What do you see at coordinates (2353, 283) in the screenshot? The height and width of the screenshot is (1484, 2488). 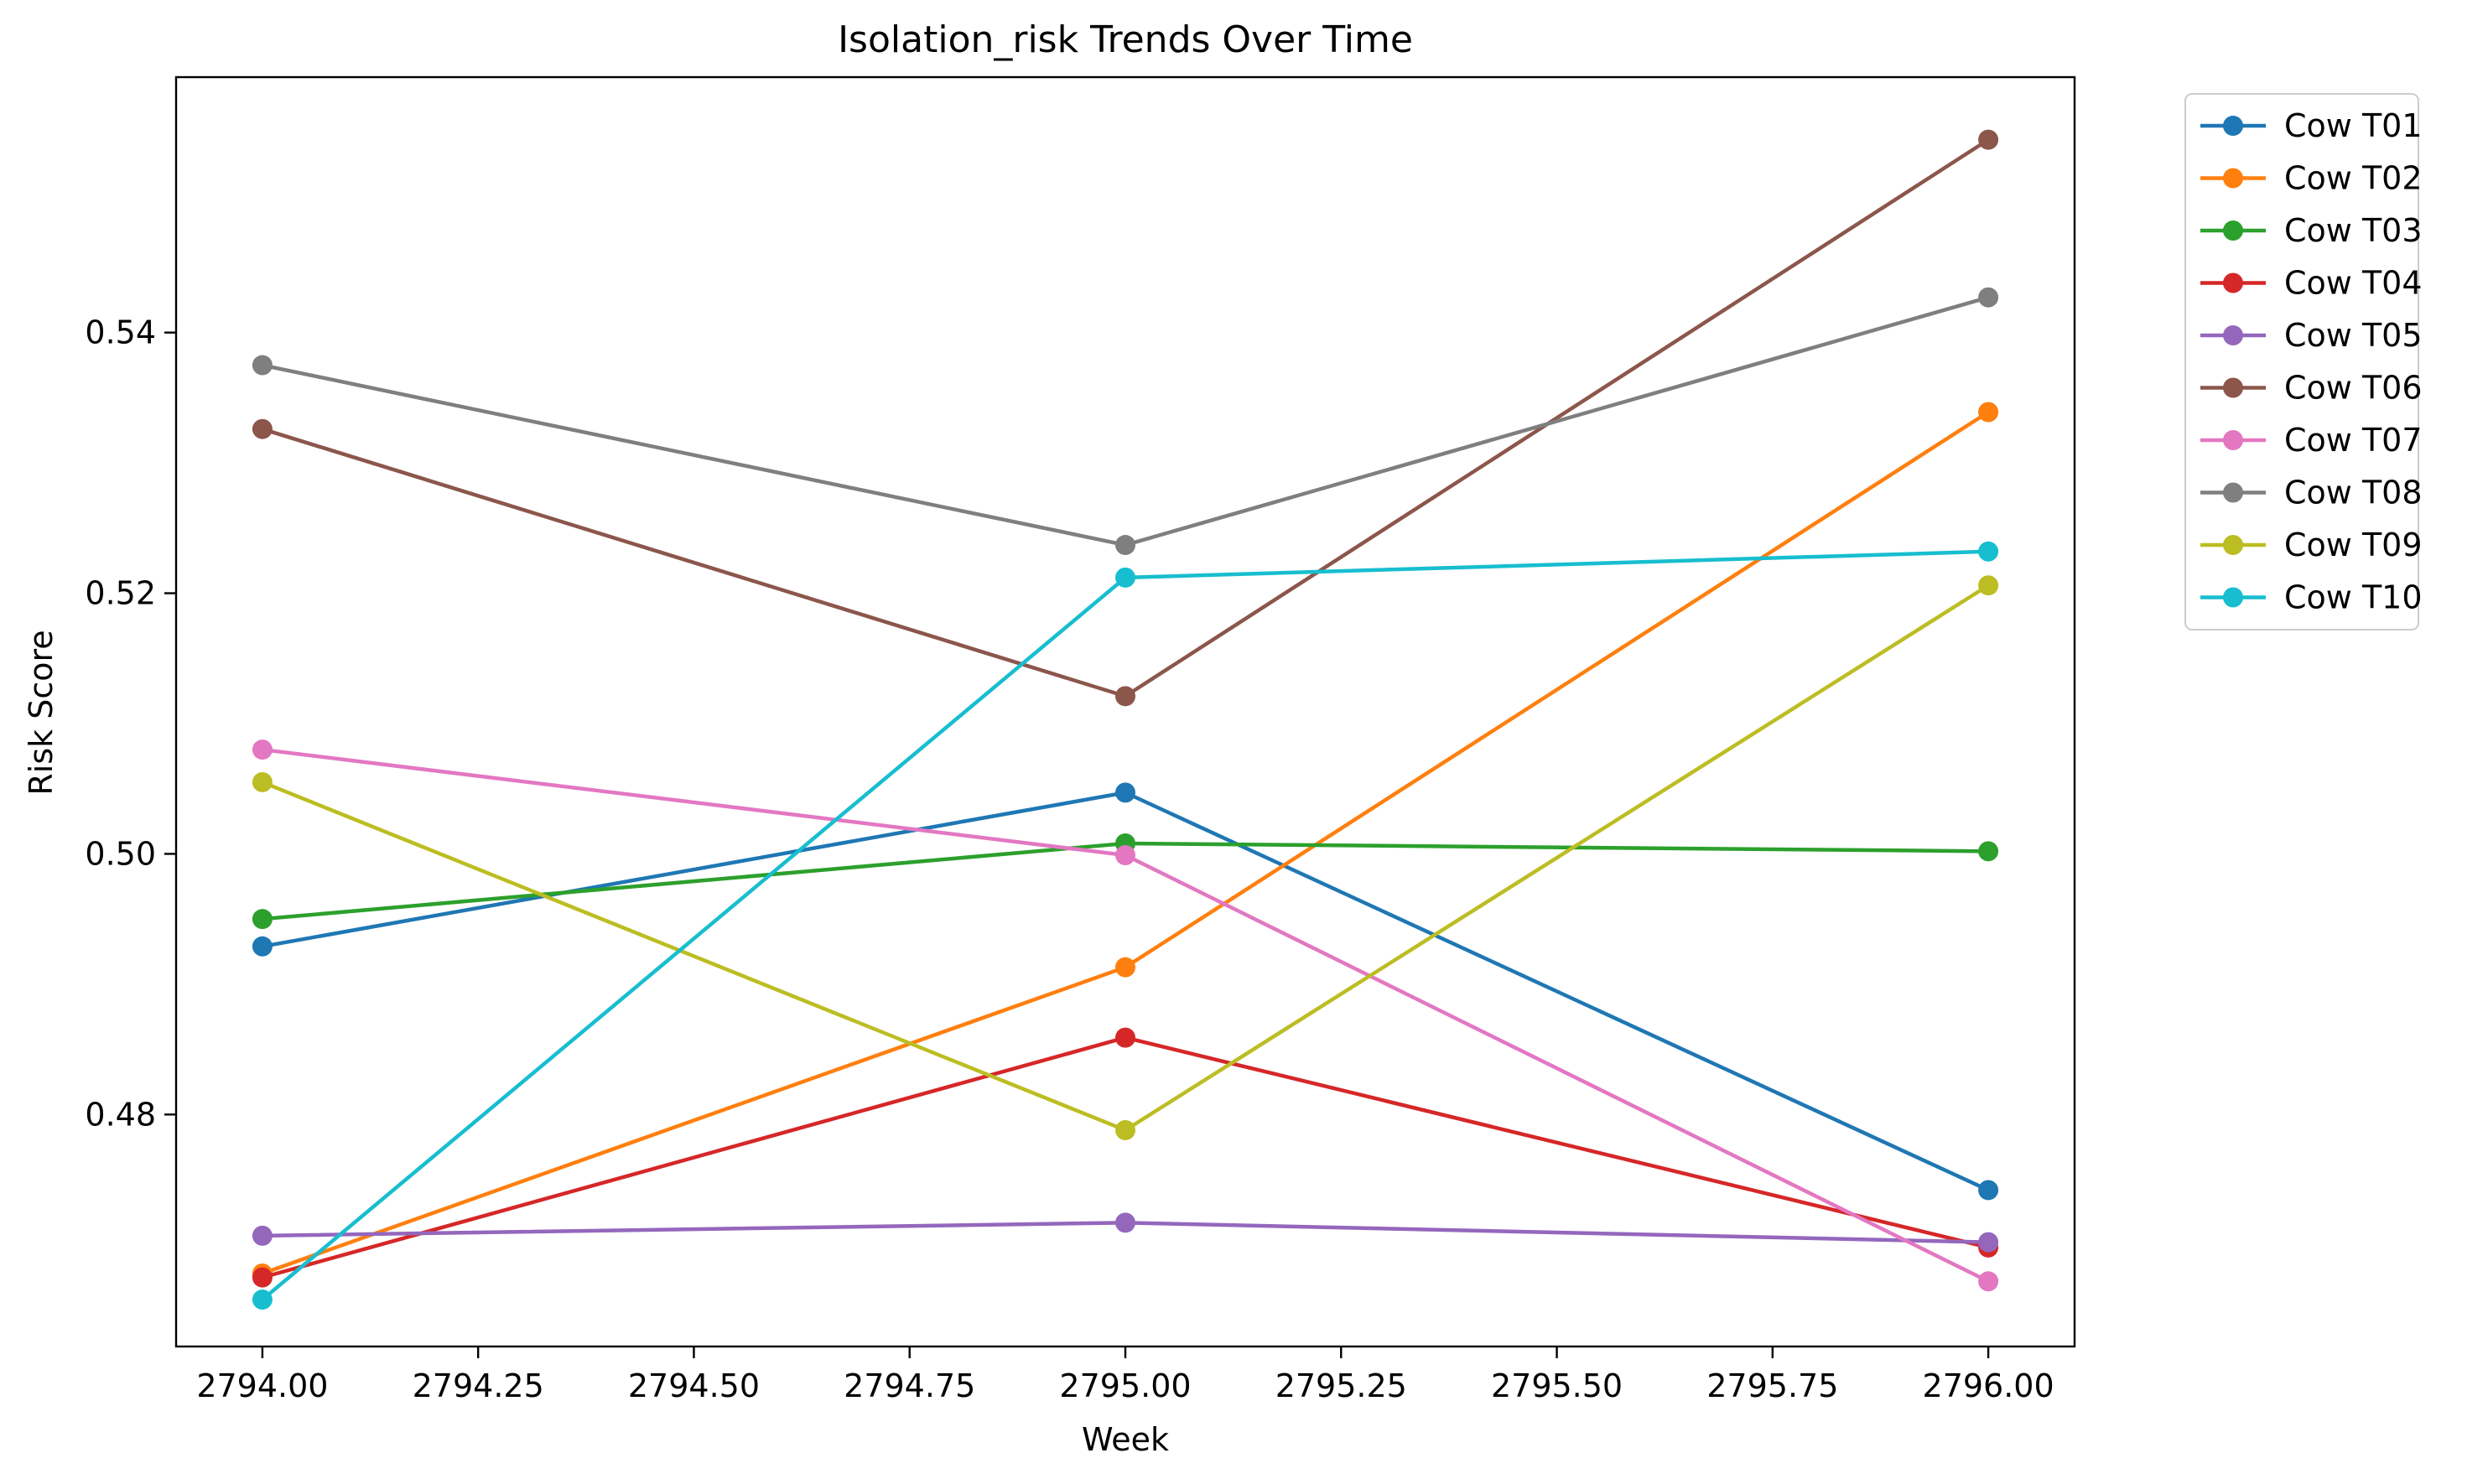 I see `legend-label-4: Cow T04` at bounding box center [2353, 283].